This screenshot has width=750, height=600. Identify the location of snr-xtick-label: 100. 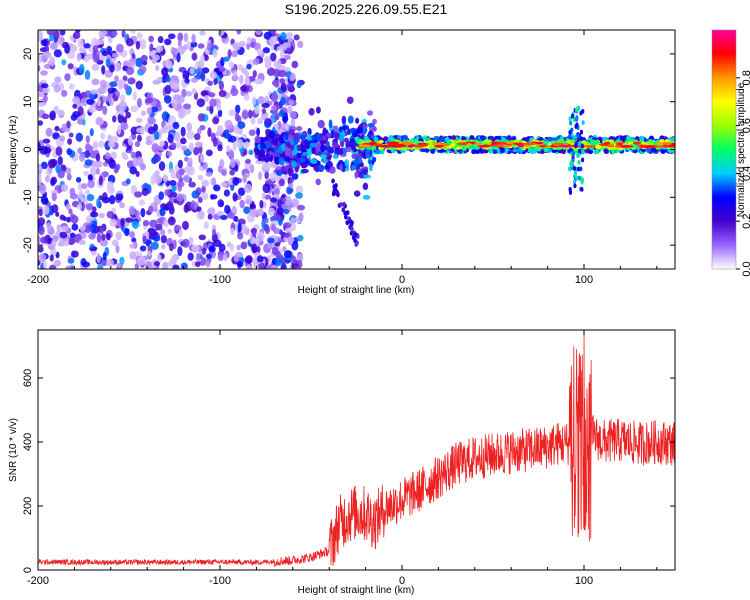
(584, 581).